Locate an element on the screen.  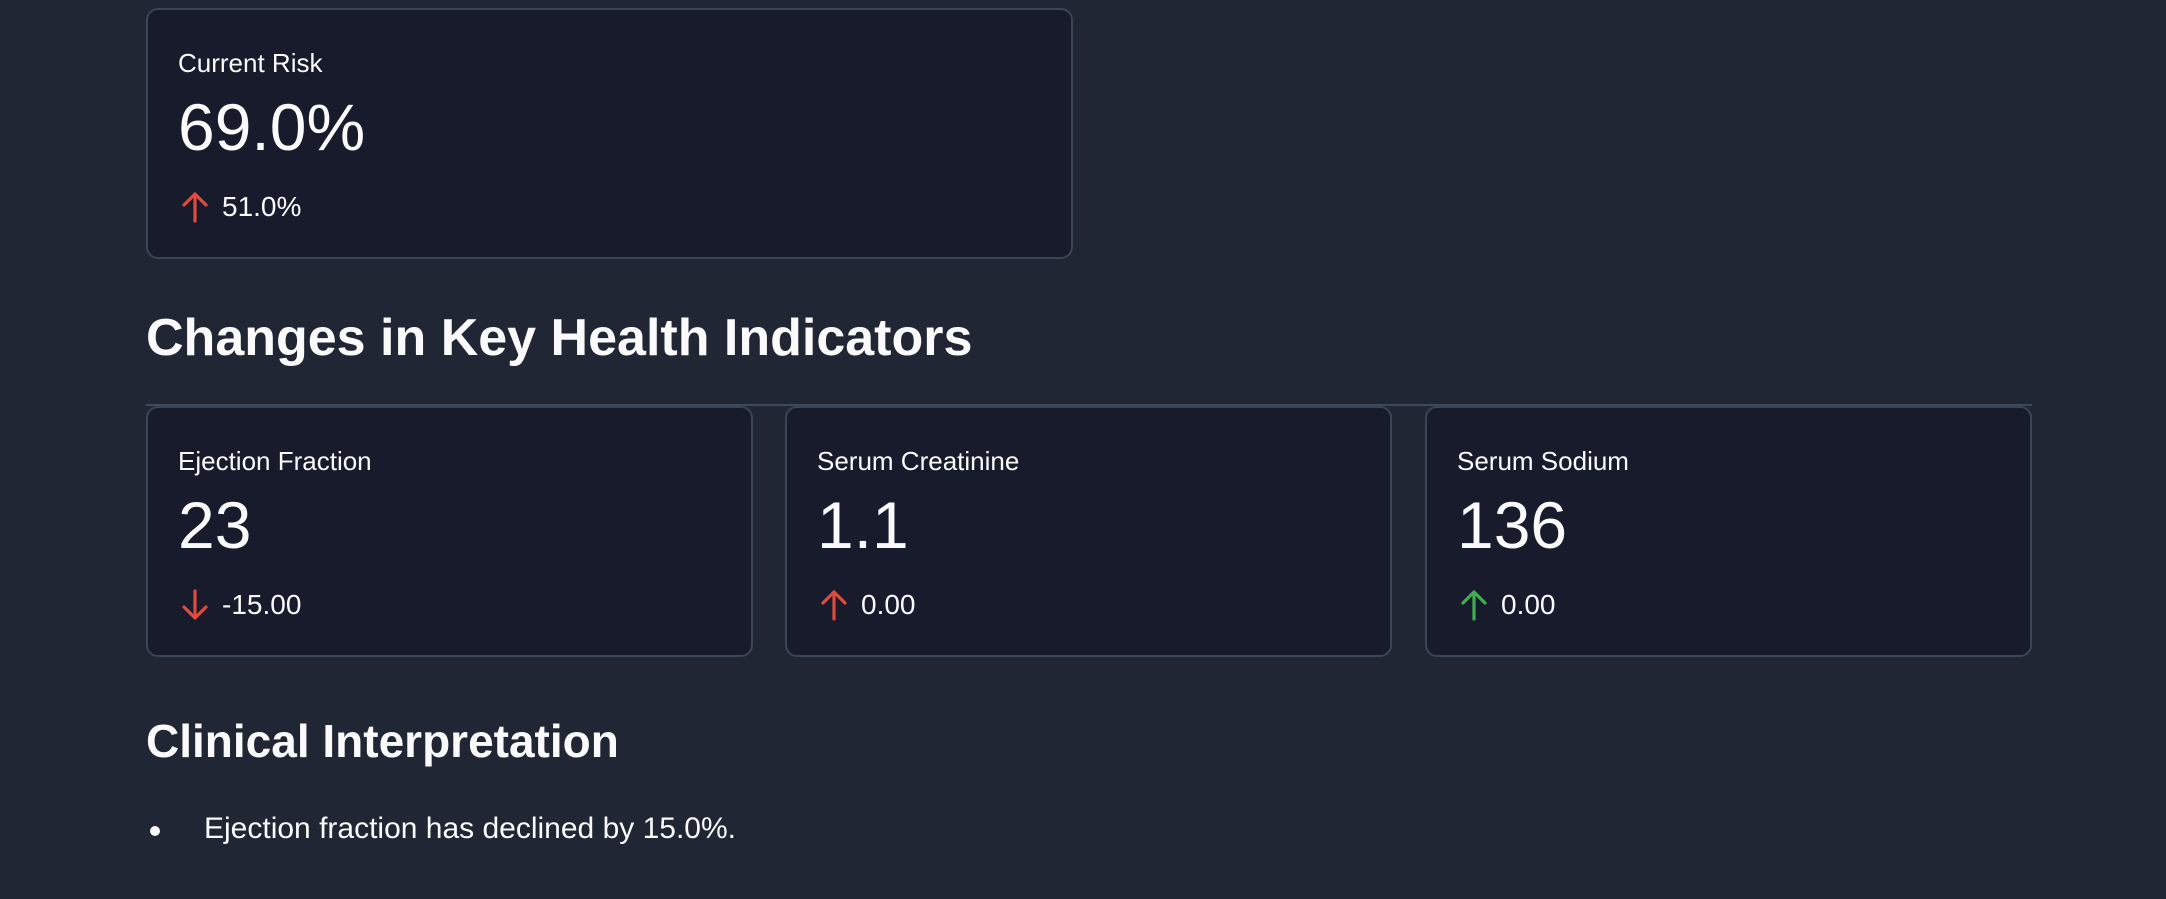
section-divider is located at coordinates (1089, 405).